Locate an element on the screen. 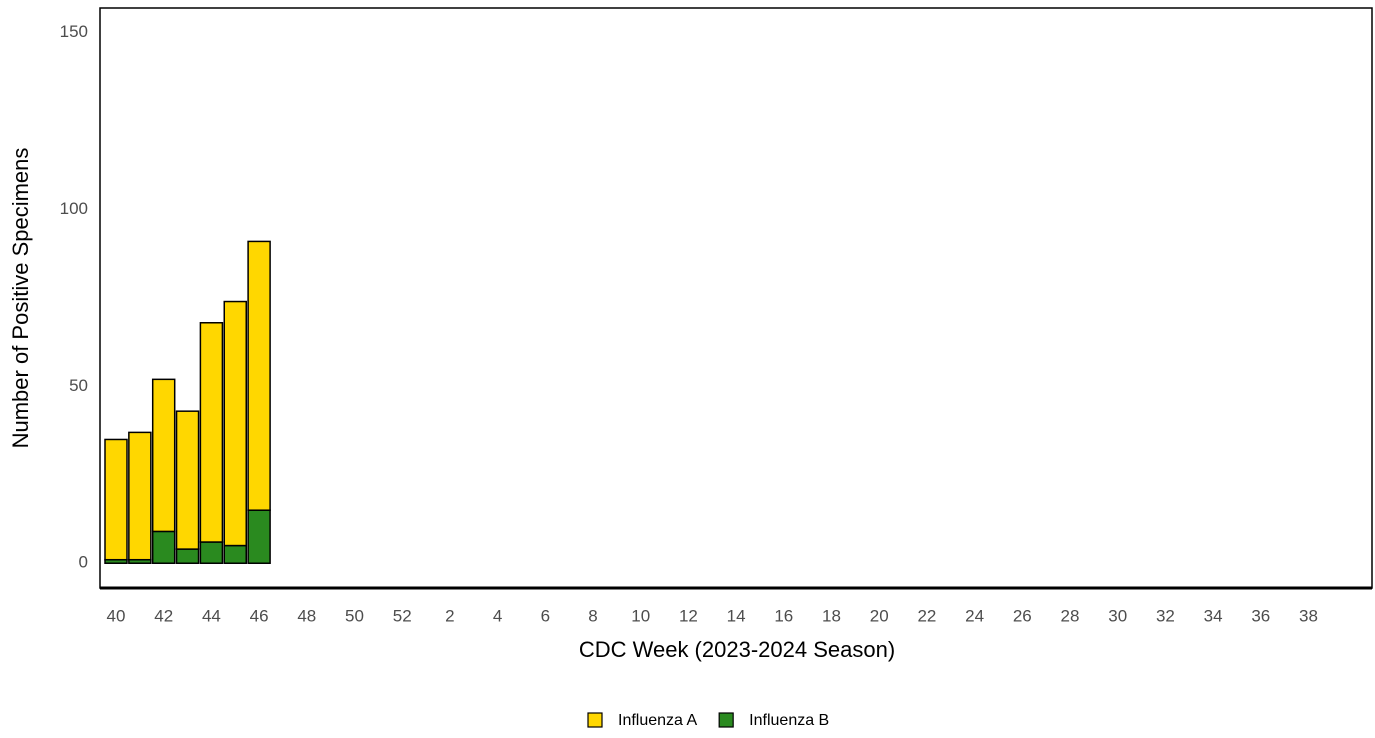 This screenshot has width=1375, height=738. x-tick-label: 36 is located at coordinates (1260, 615).